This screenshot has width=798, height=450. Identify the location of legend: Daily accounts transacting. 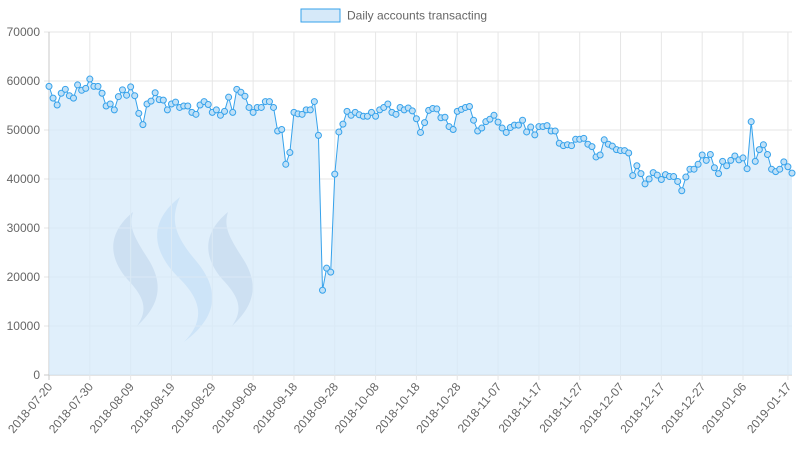
(393, 15).